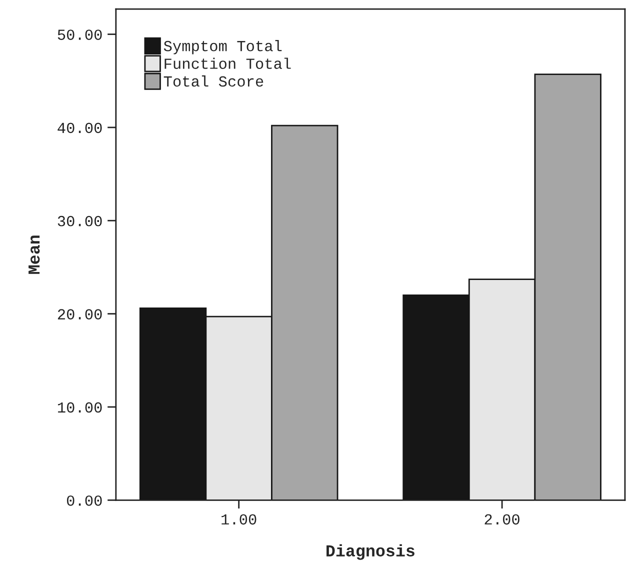 Image resolution: width=630 pixels, height=569 pixels. What do you see at coordinates (214, 81) in the screenshot?
I see `legend-label: Total Score` at bounding box center [214, 81].